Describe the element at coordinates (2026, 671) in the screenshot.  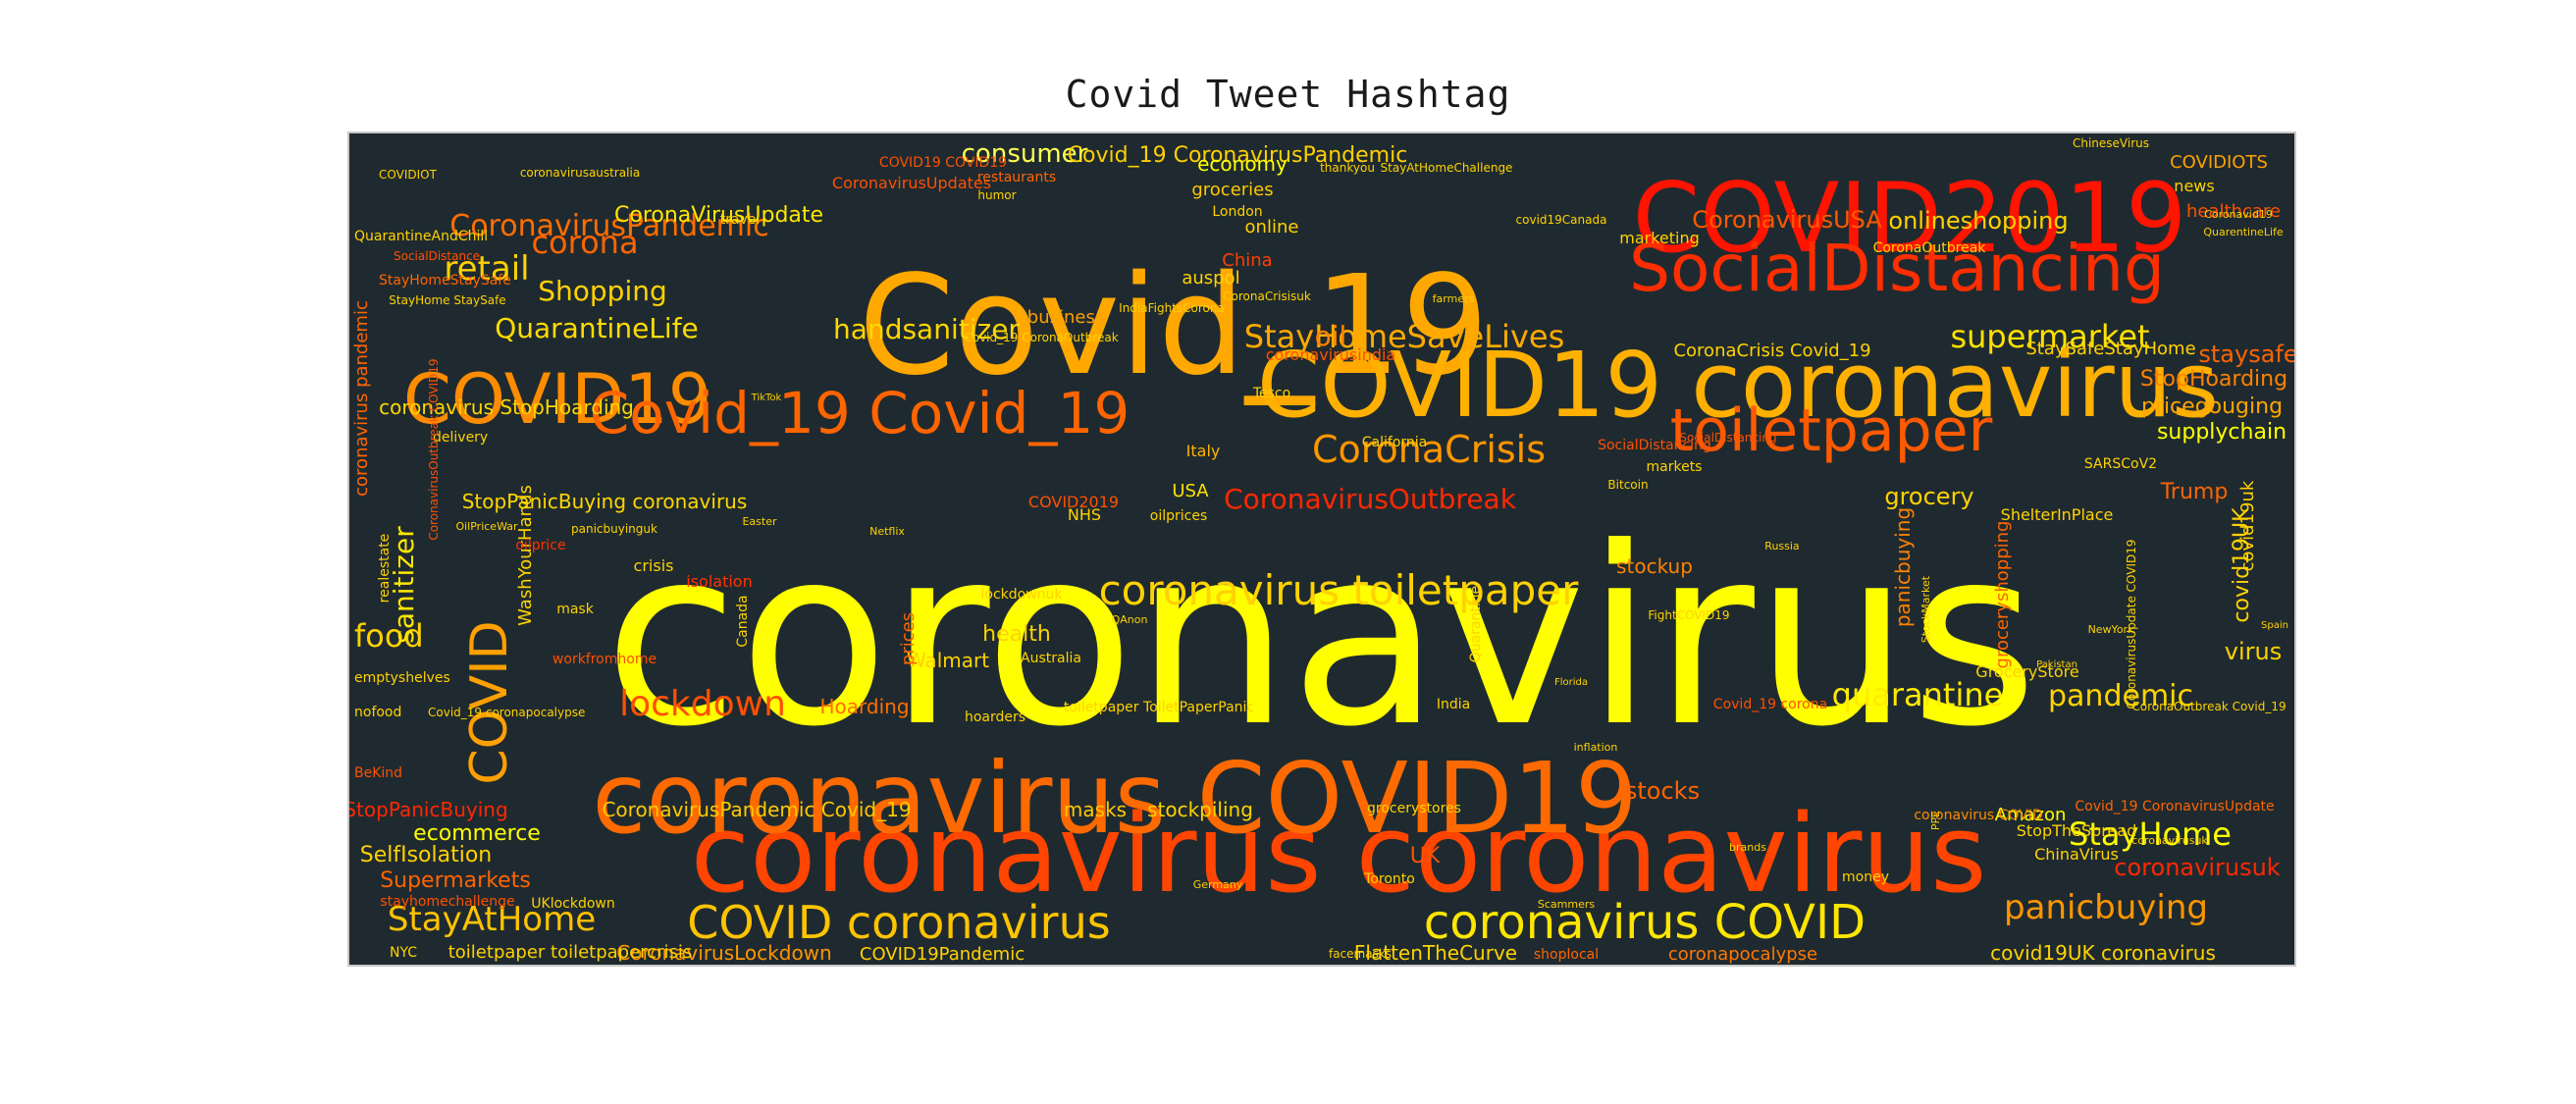
I see `word-grocerystore-83: GroceryStore` at that location.